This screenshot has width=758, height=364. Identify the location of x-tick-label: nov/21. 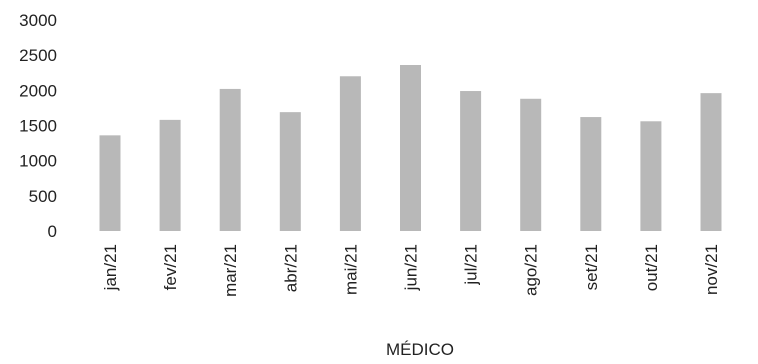
(711, 269).